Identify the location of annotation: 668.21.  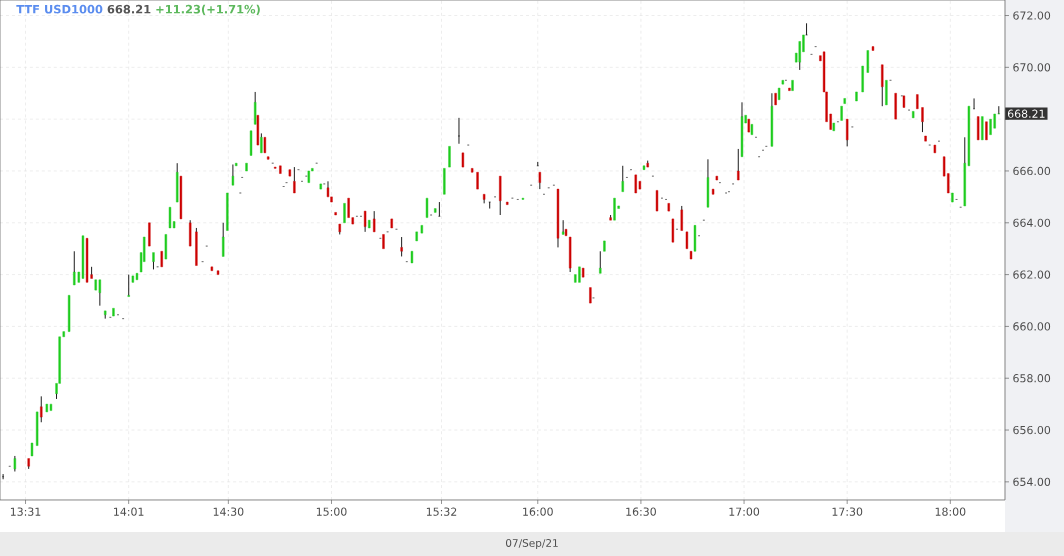
(129, 9).